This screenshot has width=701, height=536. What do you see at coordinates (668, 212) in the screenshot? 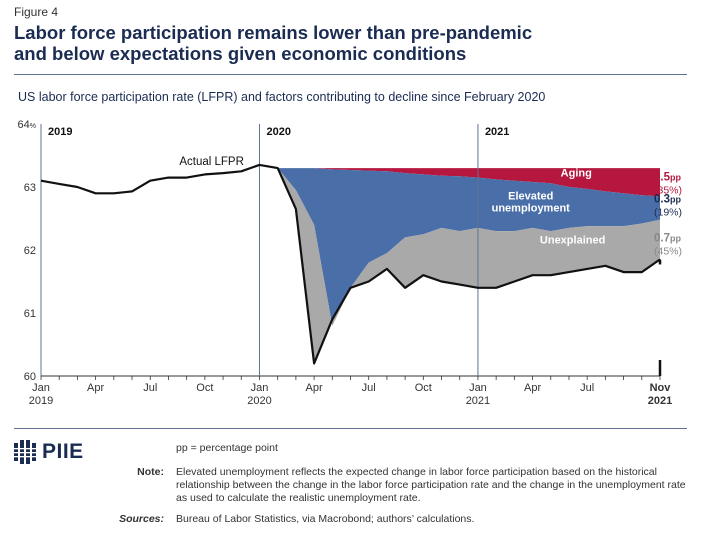
I see `end-annotation-share: (19%)` at bounding box center [668, 212].